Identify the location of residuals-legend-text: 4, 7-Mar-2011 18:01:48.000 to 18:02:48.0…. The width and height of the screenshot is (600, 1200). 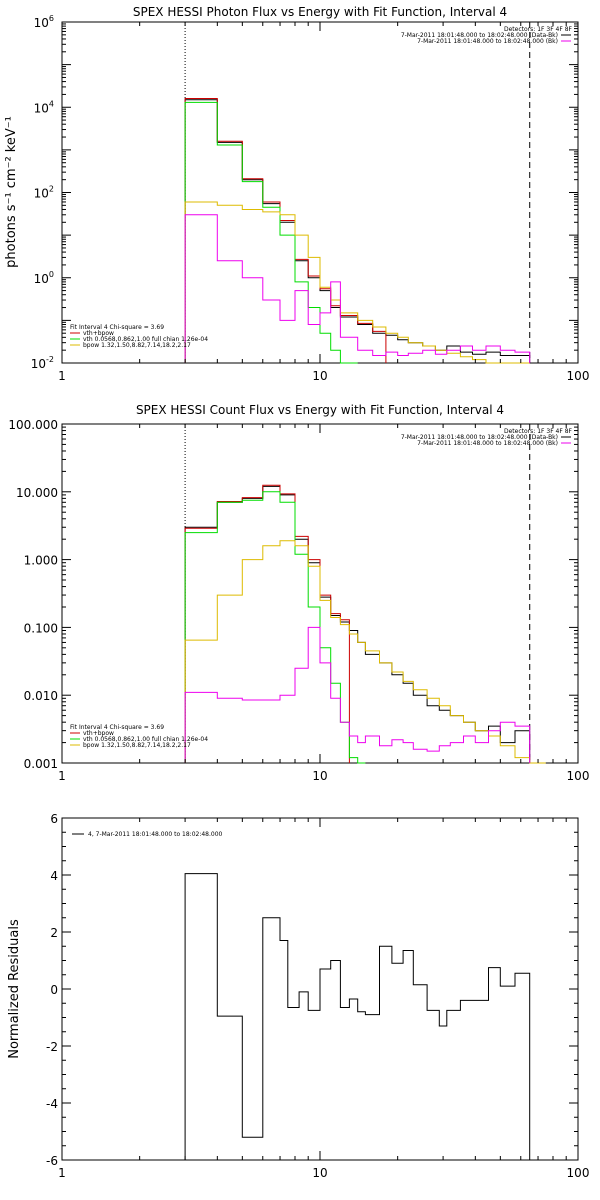
(155, 834).